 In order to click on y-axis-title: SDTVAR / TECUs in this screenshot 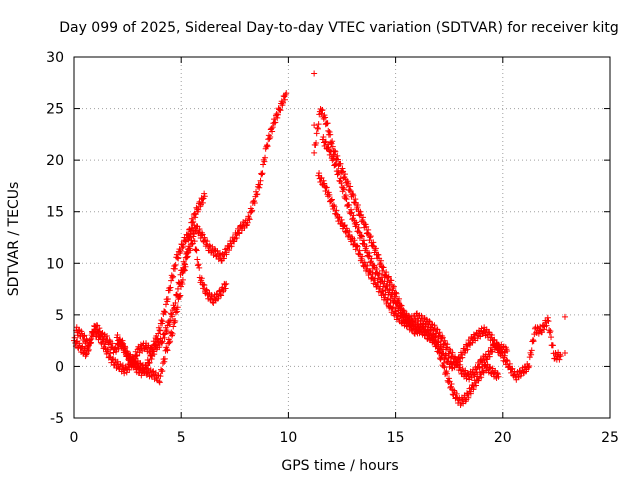, I will do `click(14, 239)`.